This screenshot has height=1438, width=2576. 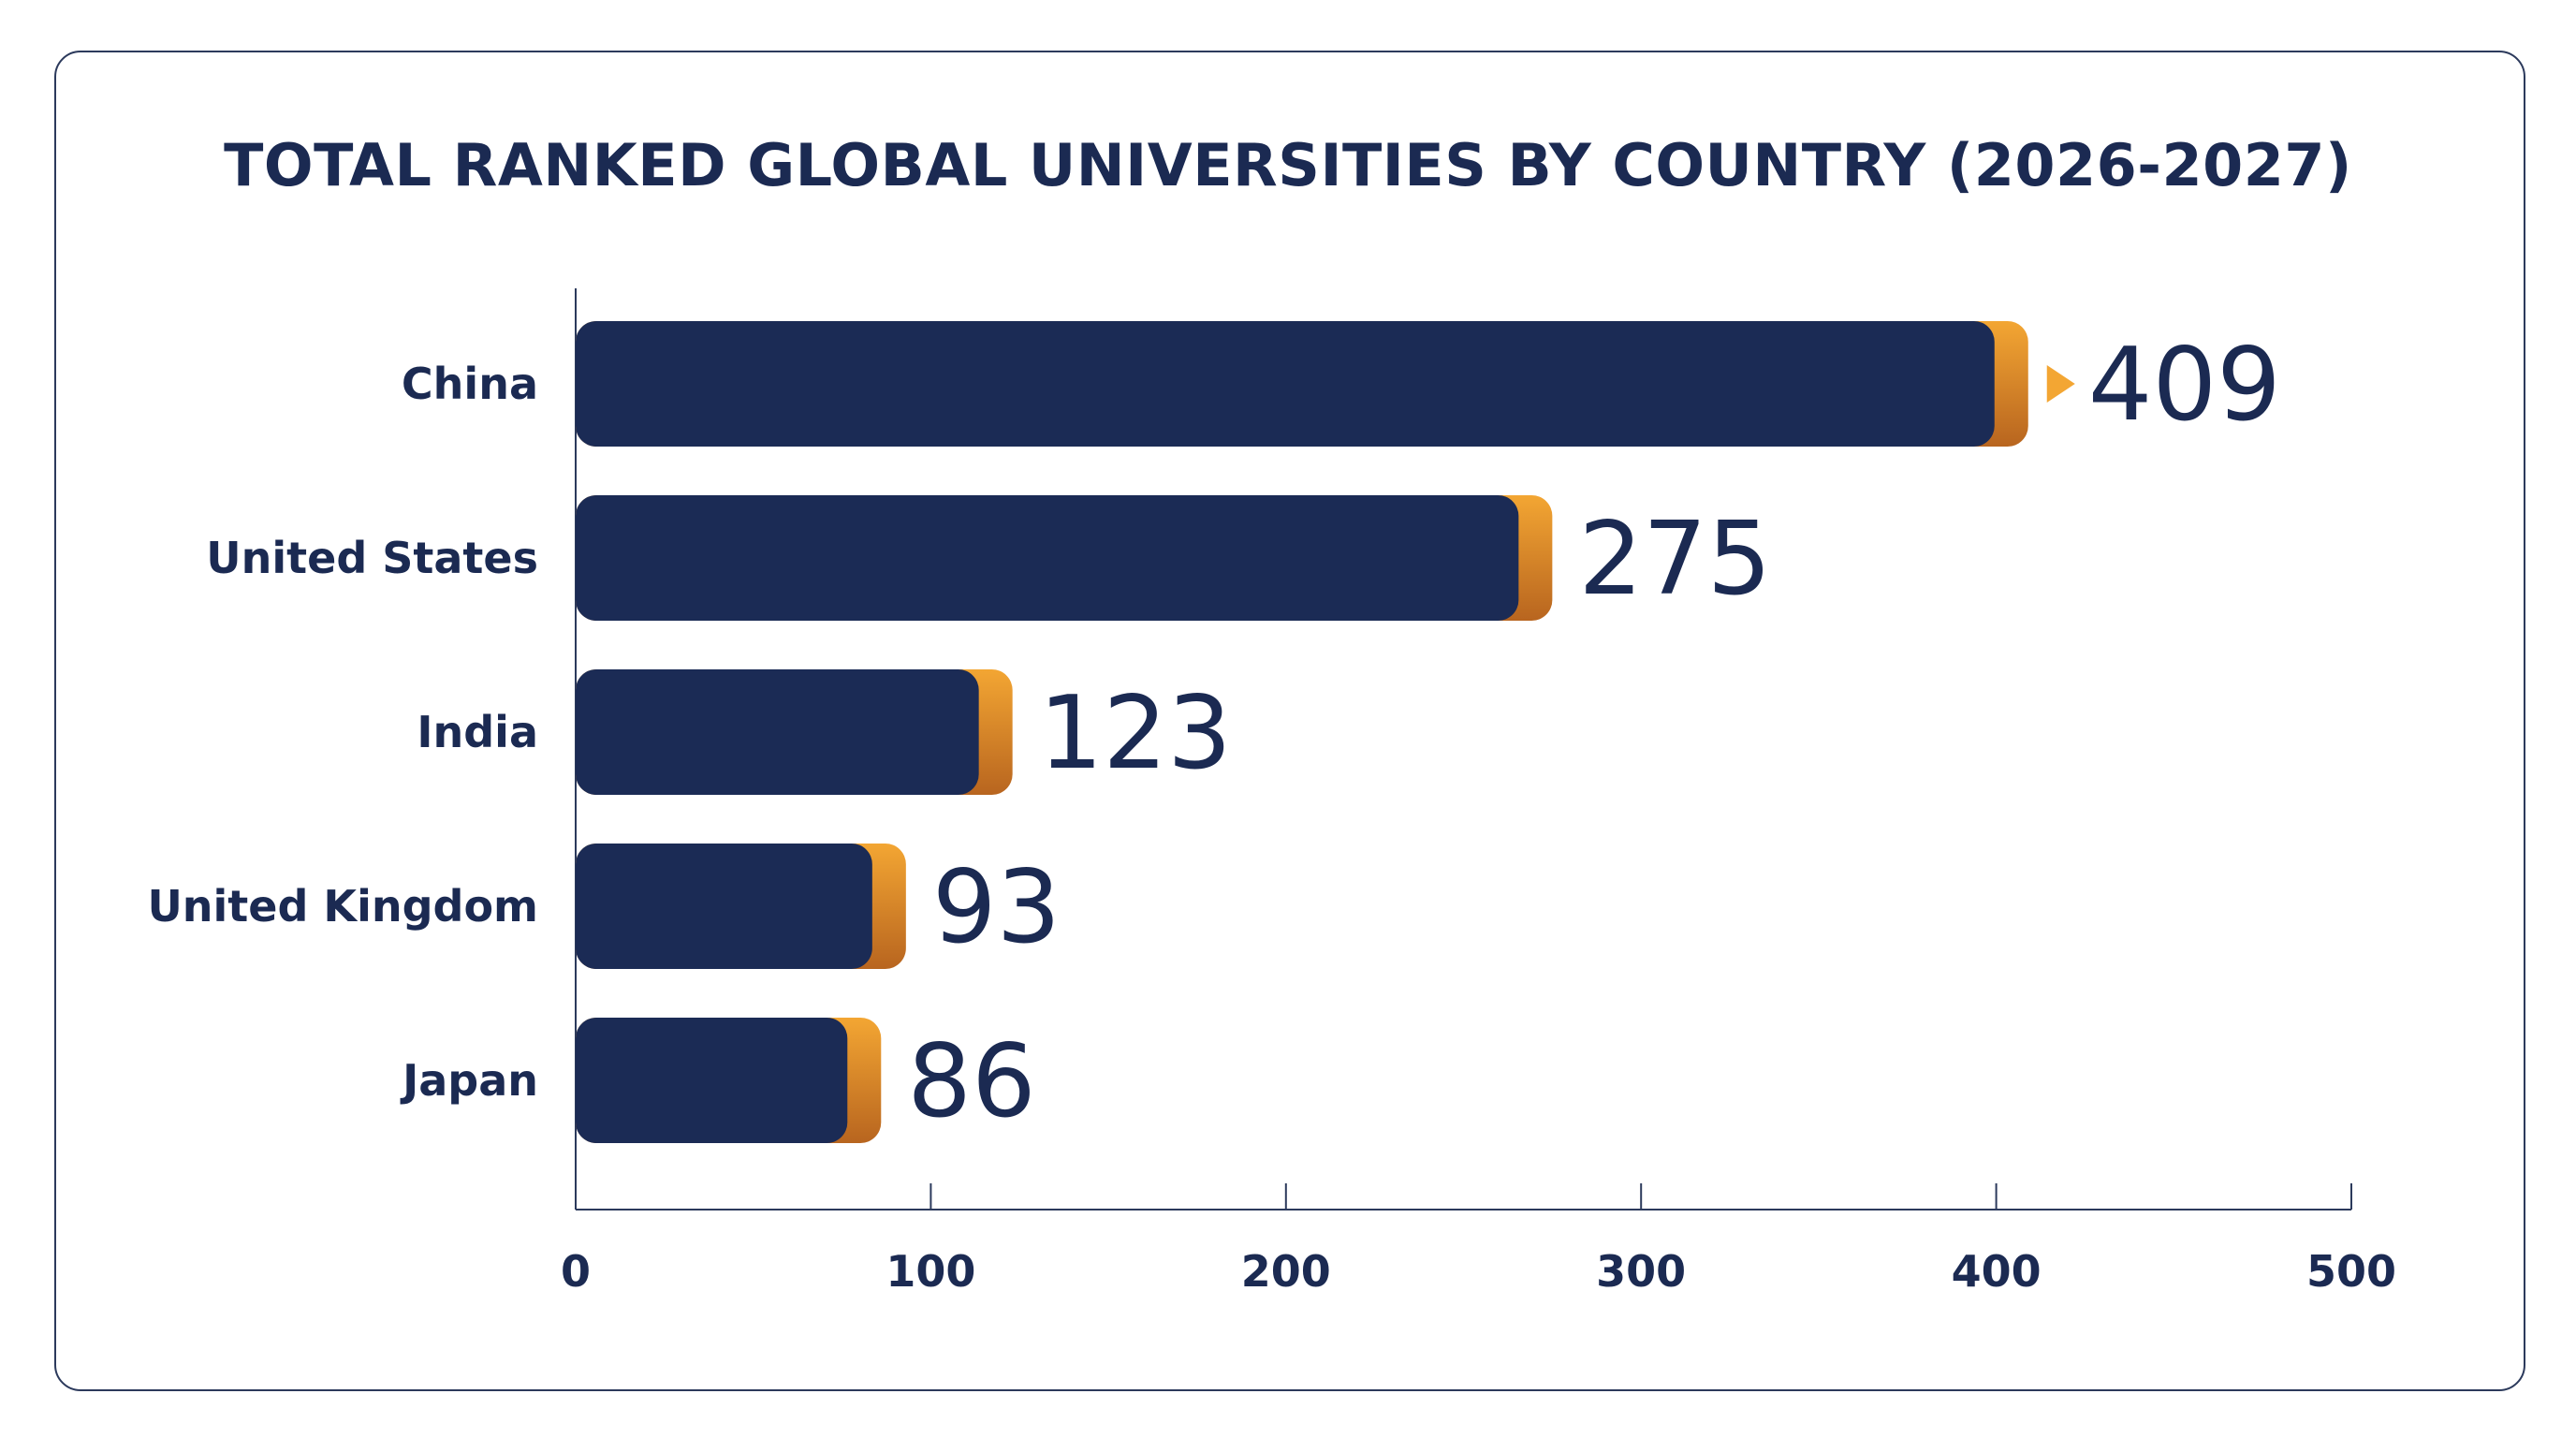 What do you see at coordinates (2184, 385) in the screenshot?
I see `value-label: 409` at bounding box center [2184, 385].